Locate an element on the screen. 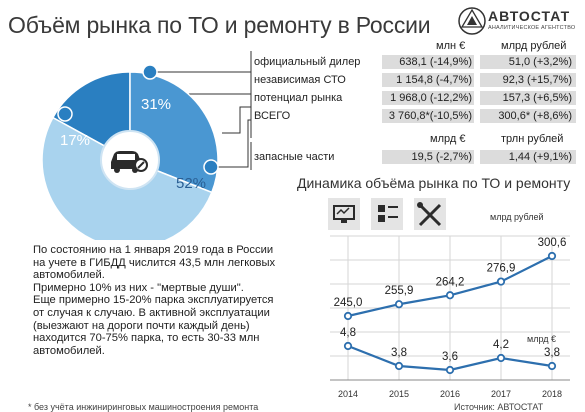 The width and height of the screenshot is (585, 412). row-value-eur: 638,1 (-14,9%) is located at coordinates (435, 62).